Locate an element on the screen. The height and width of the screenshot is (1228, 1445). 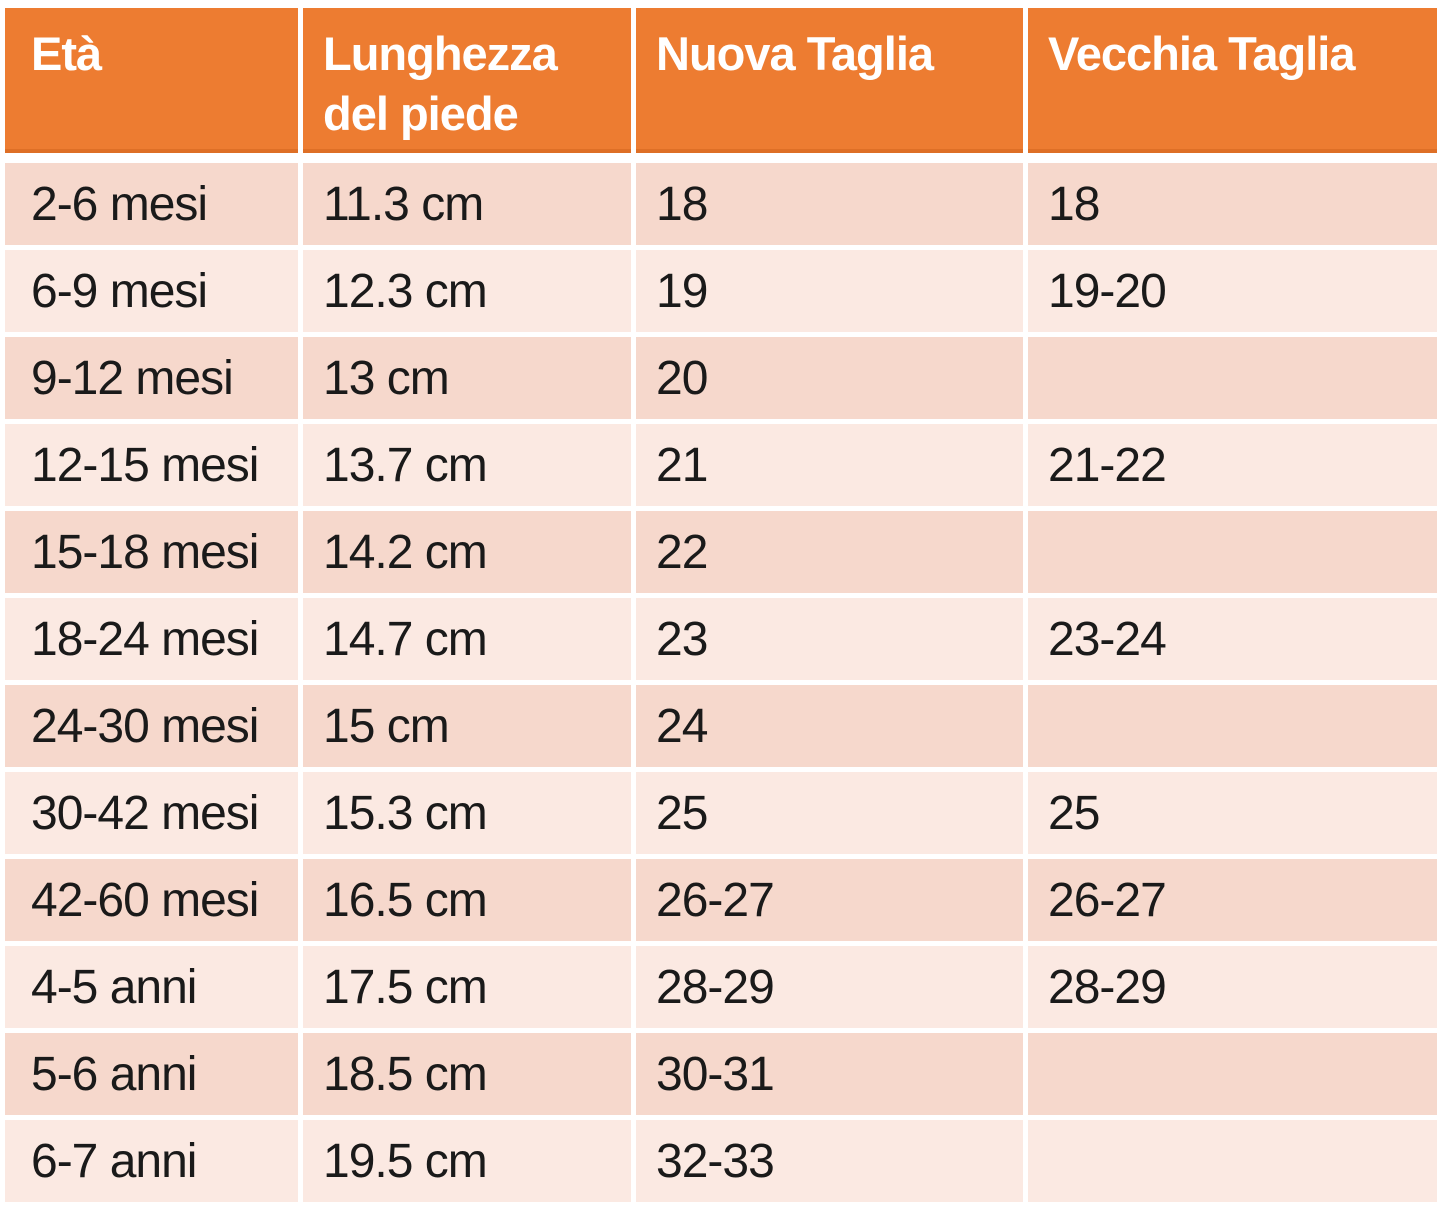
cell-eta: 42-60 mesi is located at coordinates (151, 900).